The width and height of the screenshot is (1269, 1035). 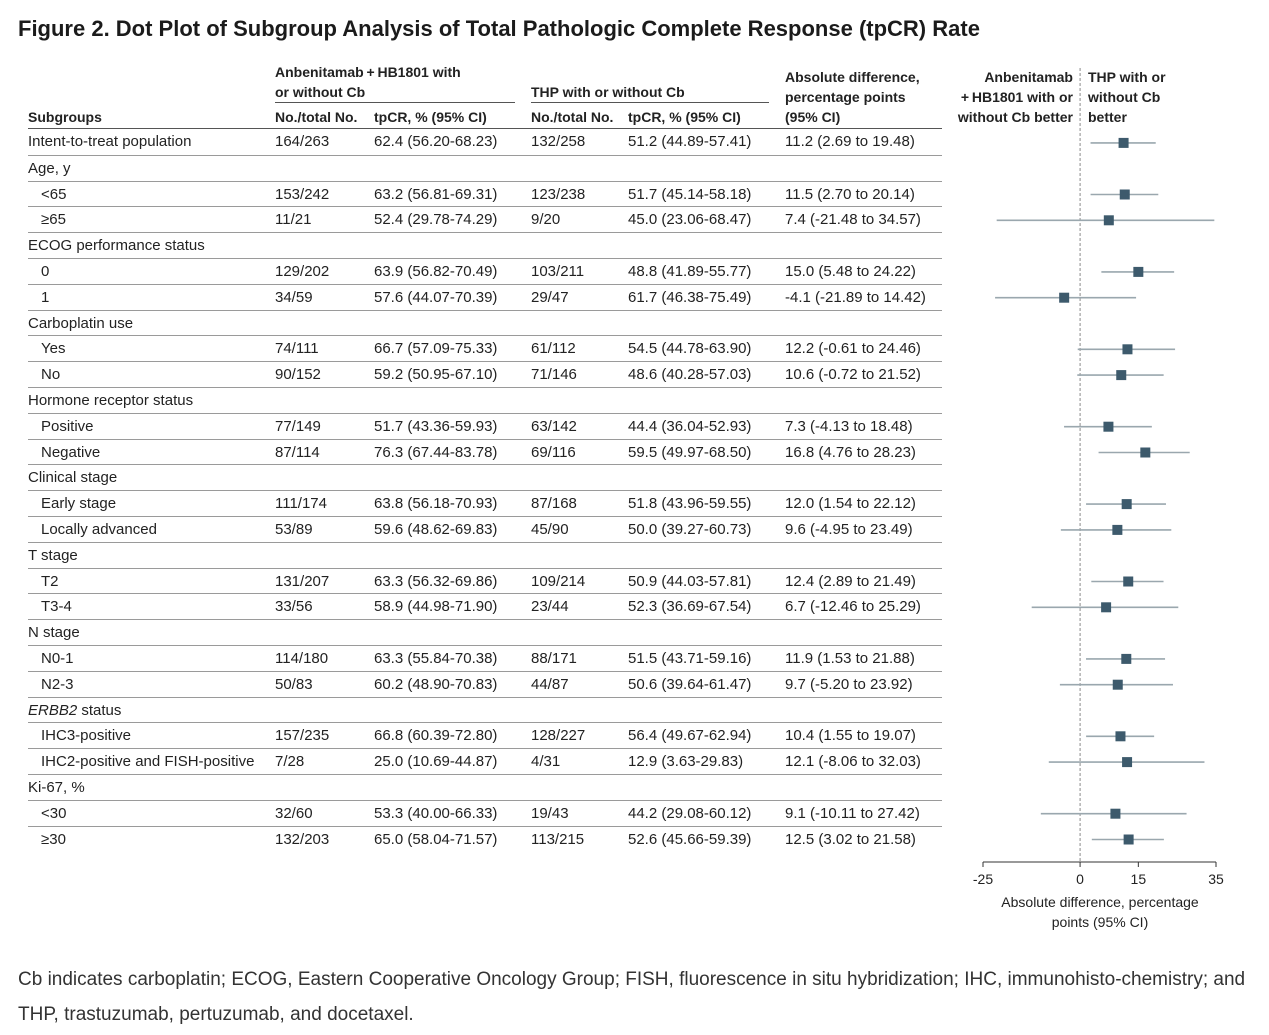 I want to click on absolute-difference: 11.5 (2.70 to 20.14), so click(x=850, y=194).